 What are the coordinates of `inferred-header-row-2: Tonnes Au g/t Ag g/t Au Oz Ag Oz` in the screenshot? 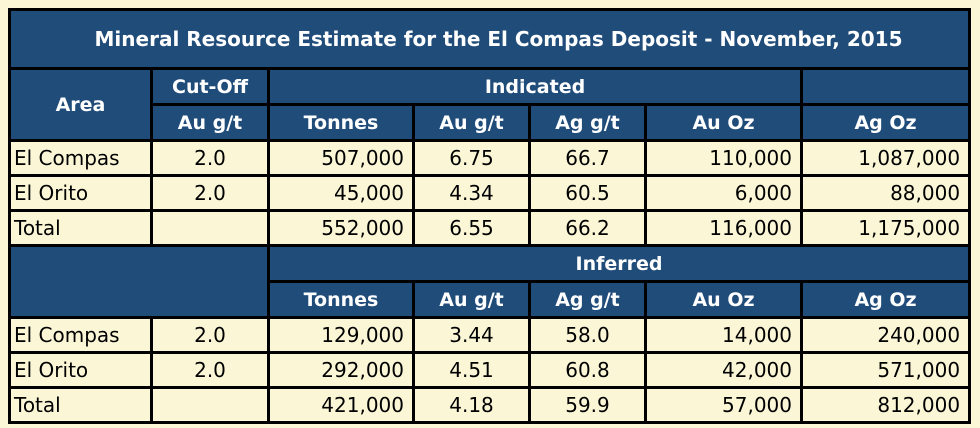 It's located at (491, 299).